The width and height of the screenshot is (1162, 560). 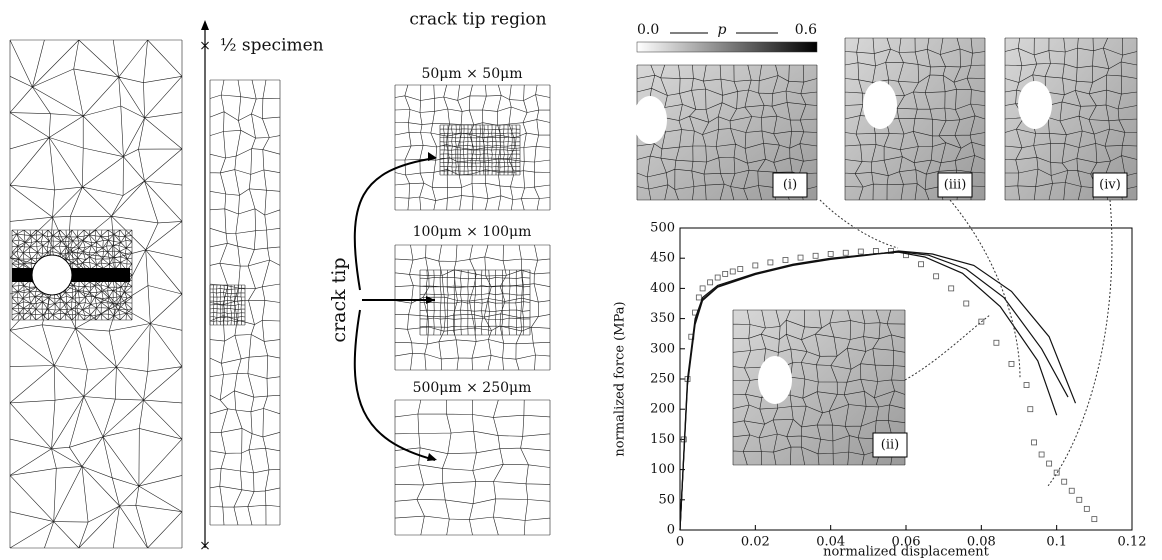 I want to click on x-tick-label: 0.02, so click(x=755, y=542).